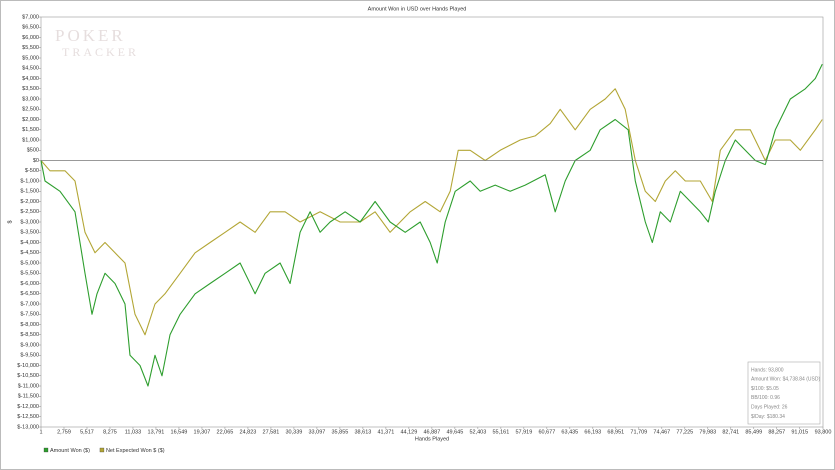 The height and width of the screenshot is (470, 835). What do you see at coordinates (100, 52) in the screenshot?
I see `watermark: TRACKER` at bounding box center [100, 52].